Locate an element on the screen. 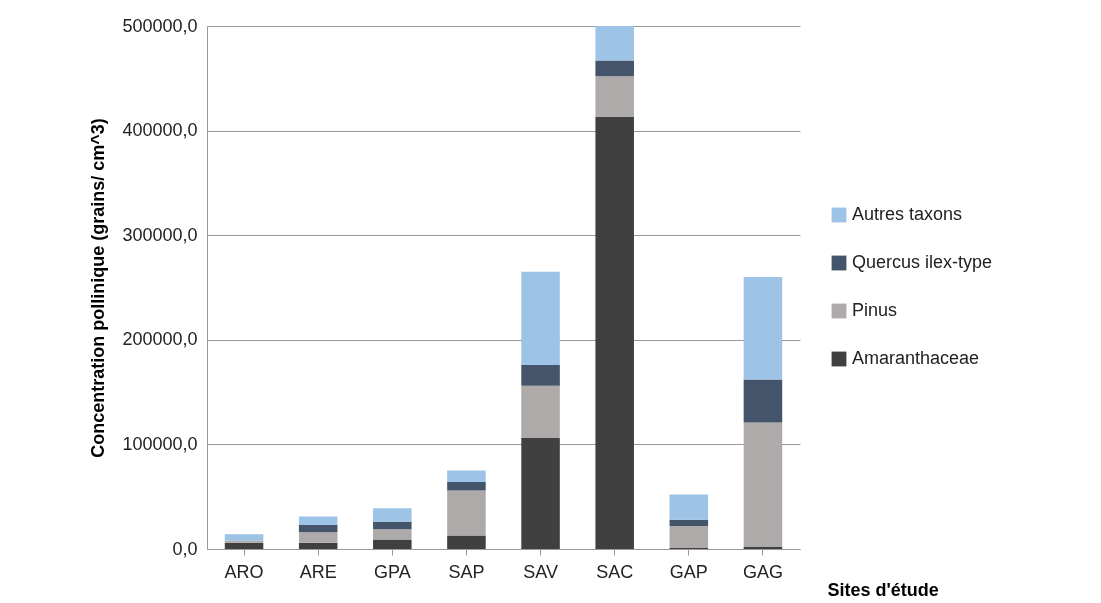 The width and height of the screenshot is (1101, 603). y-tick-label: 400000,0 is located at coordinates (160, 130).